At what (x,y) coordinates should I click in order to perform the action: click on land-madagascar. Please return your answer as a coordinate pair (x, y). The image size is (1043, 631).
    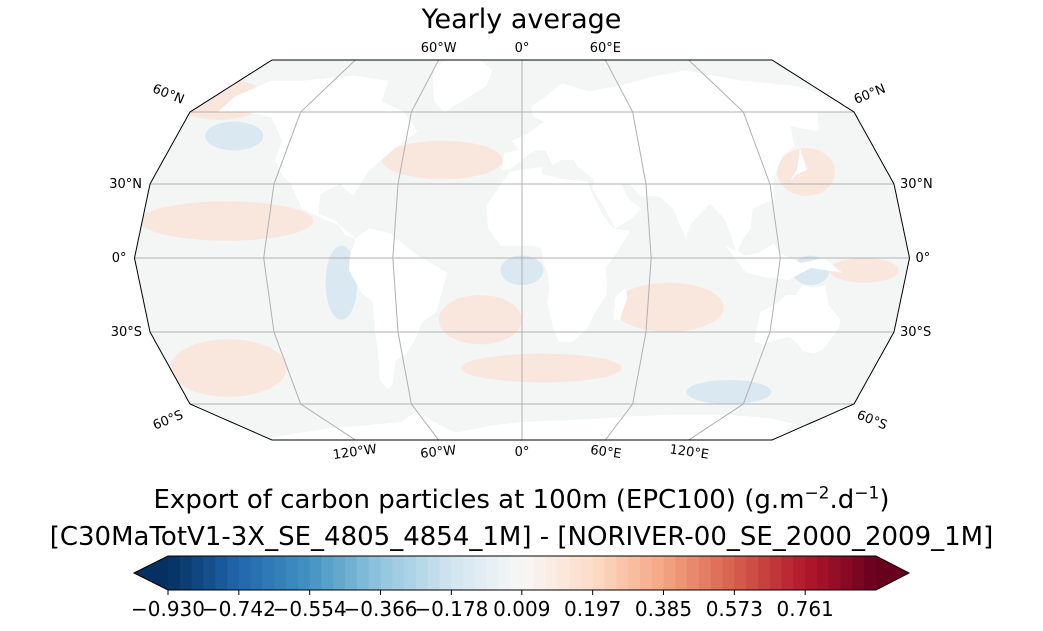
    Looking at the image, I should click on (620, 303).